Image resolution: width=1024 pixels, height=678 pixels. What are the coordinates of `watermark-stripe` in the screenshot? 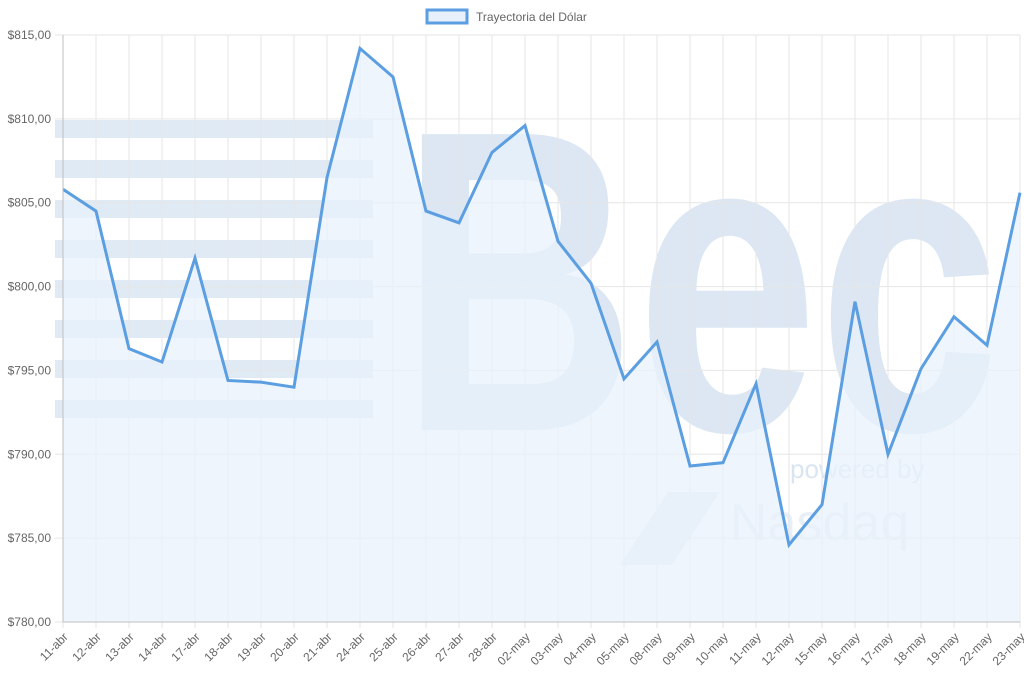 It's located at (214, 129).